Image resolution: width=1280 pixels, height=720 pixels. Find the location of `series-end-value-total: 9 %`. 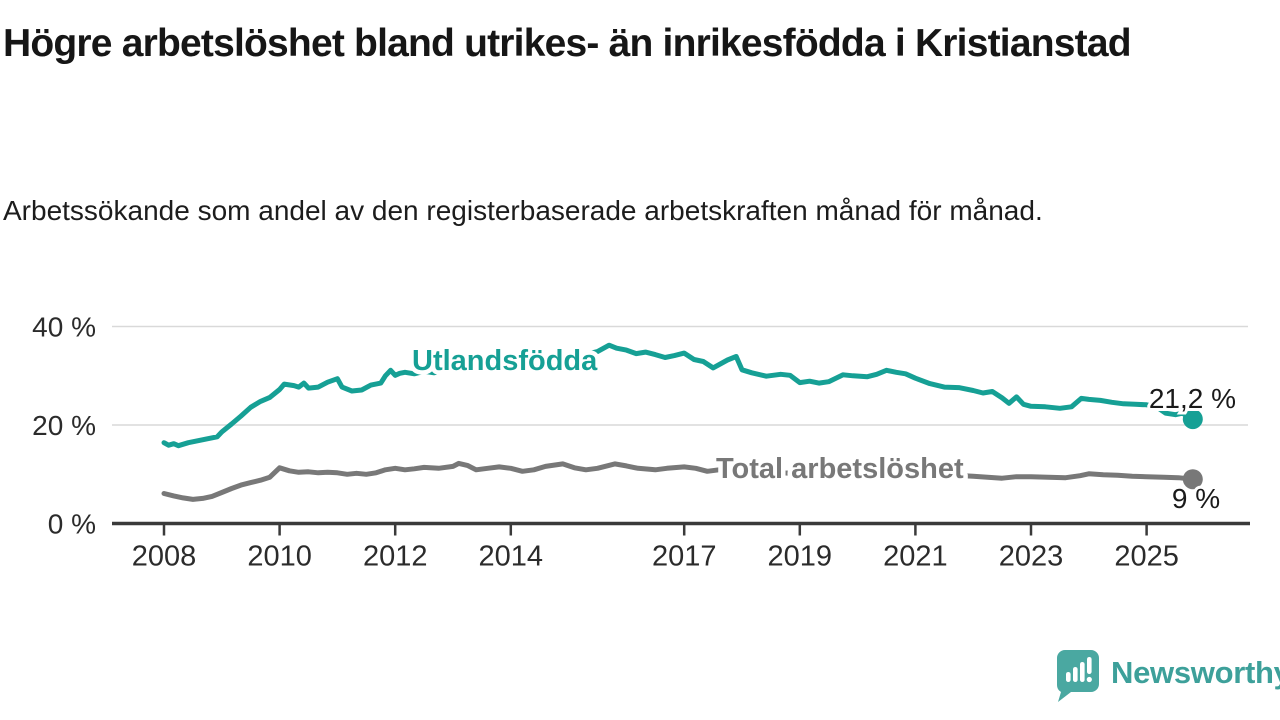

series-end-value-total: 9 % is located at coordinates (1196, 498).